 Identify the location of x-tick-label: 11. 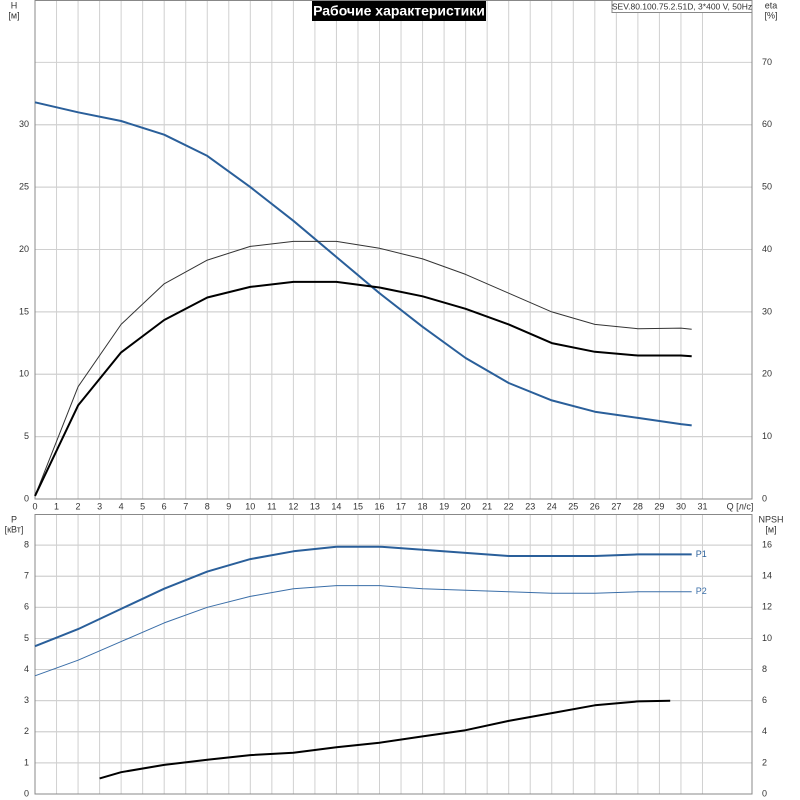
(271, 506).